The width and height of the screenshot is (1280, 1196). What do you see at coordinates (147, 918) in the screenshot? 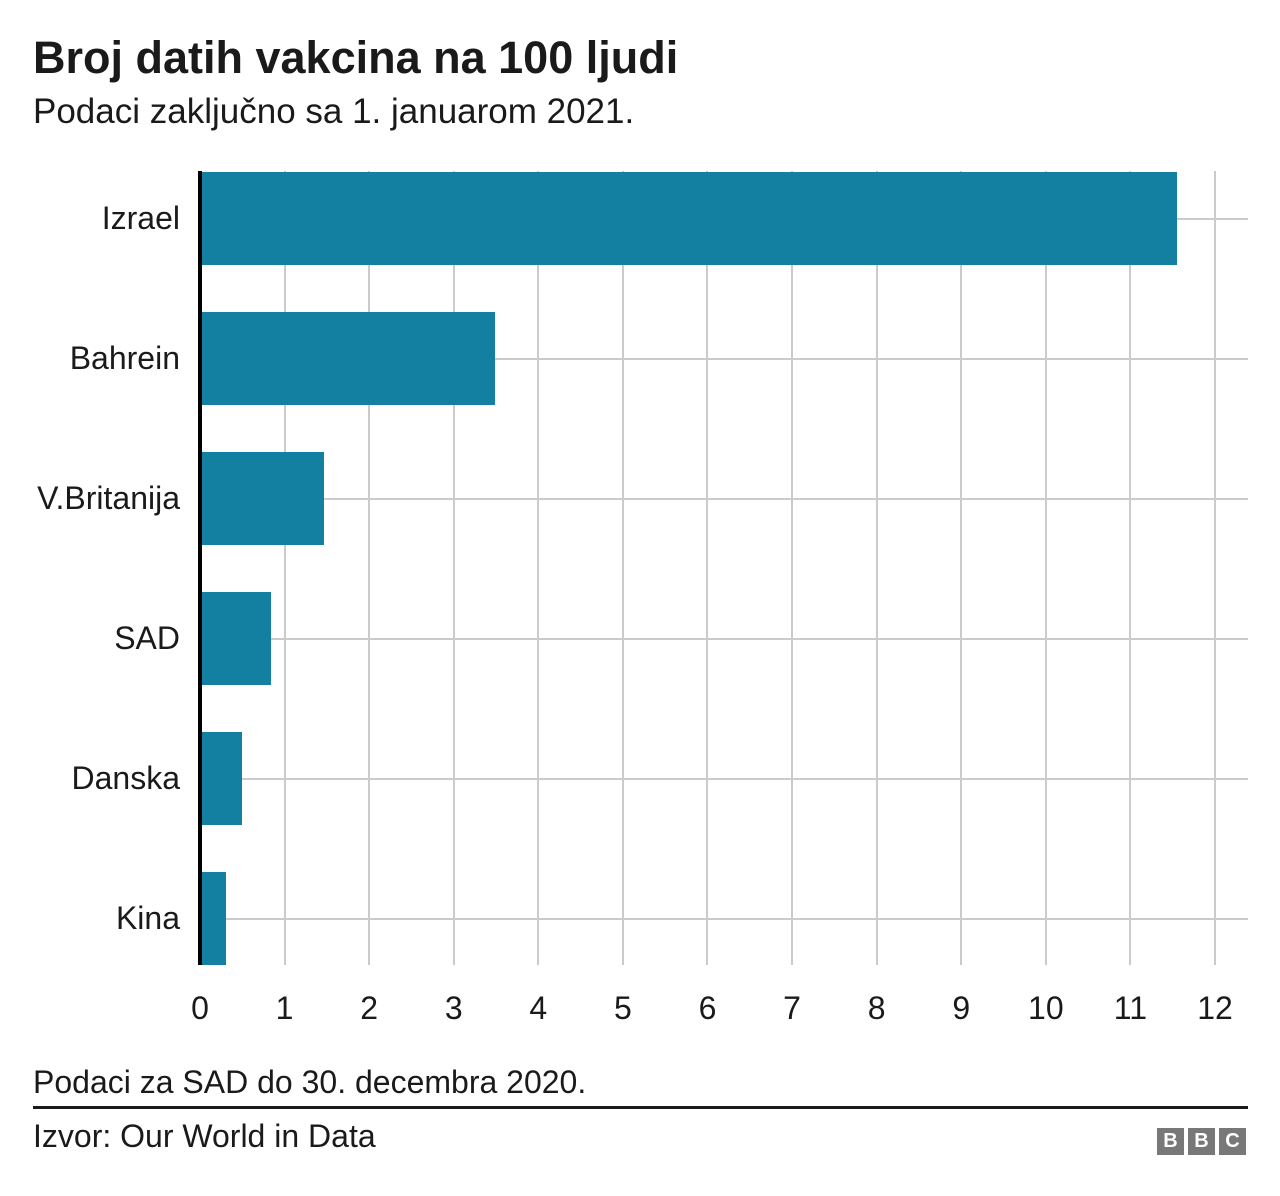
I see `category-label: Kina` at bounding box center [147, 918].